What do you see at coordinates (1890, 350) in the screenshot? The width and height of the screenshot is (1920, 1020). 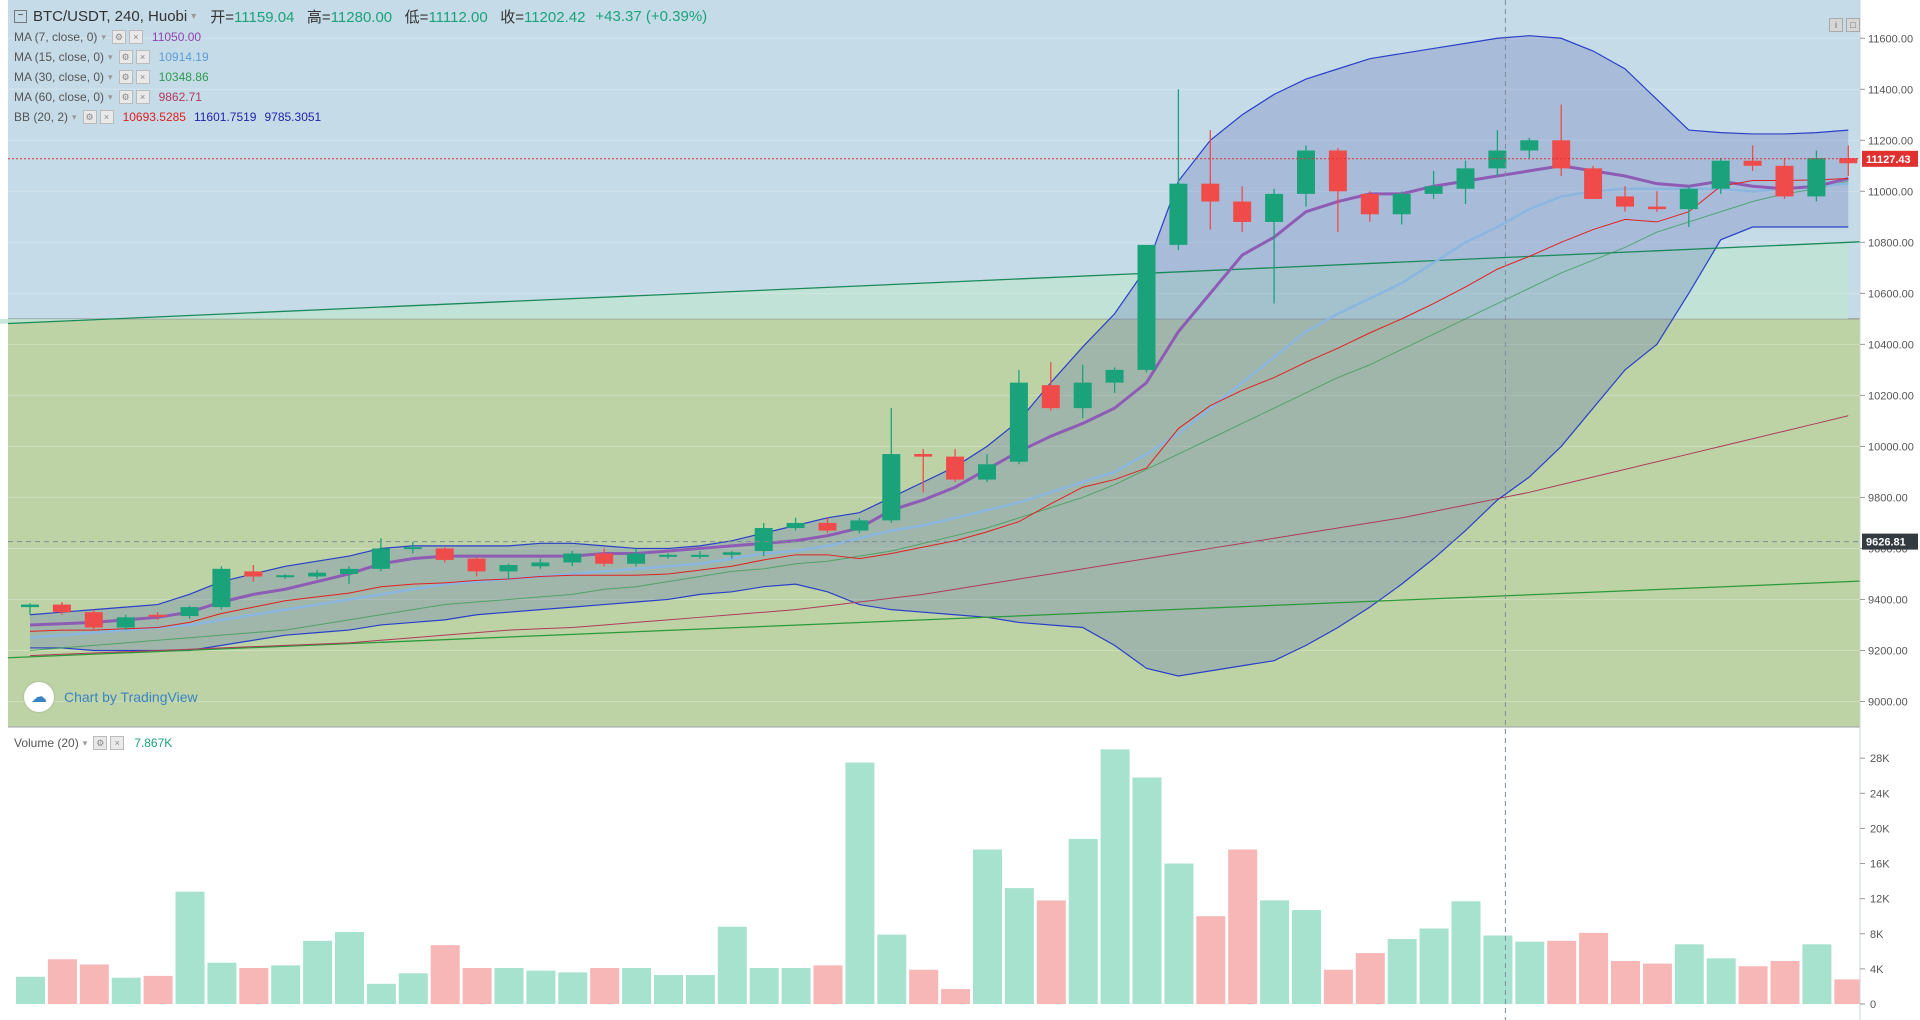 I see `price-tags: 11127.43 9626.81` at bounding box center [1890, 350].